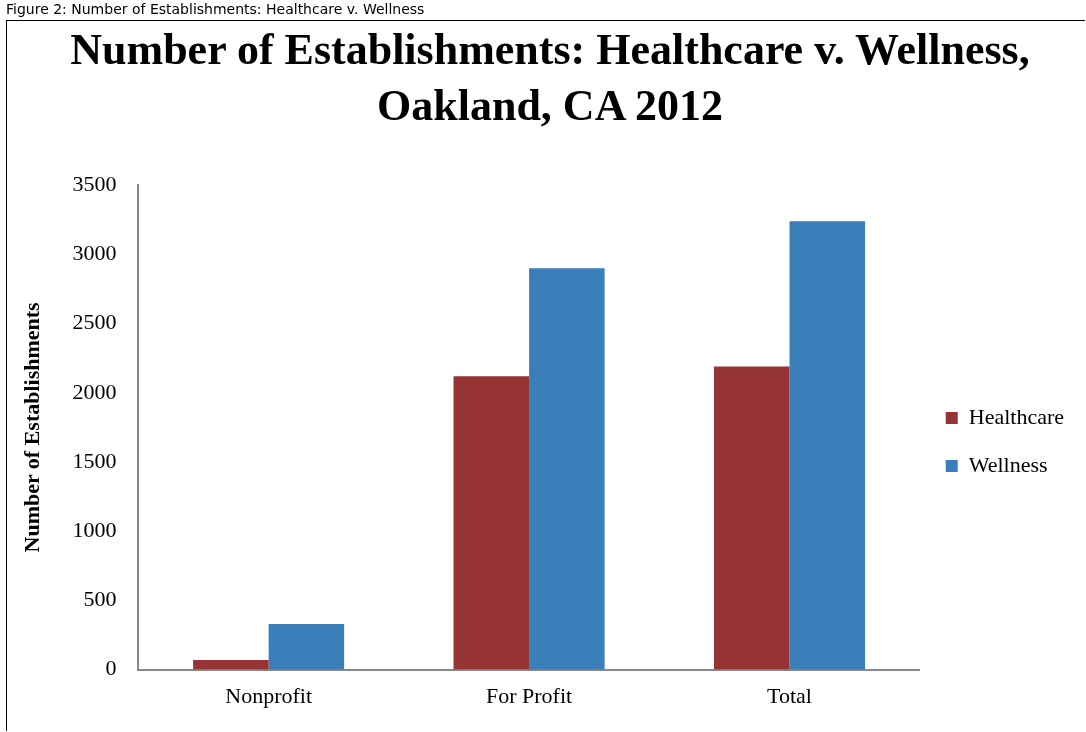  Describe the element at coordinates (94, 391) in the screenshot. I see `y-tick-label: 2000` at that location.